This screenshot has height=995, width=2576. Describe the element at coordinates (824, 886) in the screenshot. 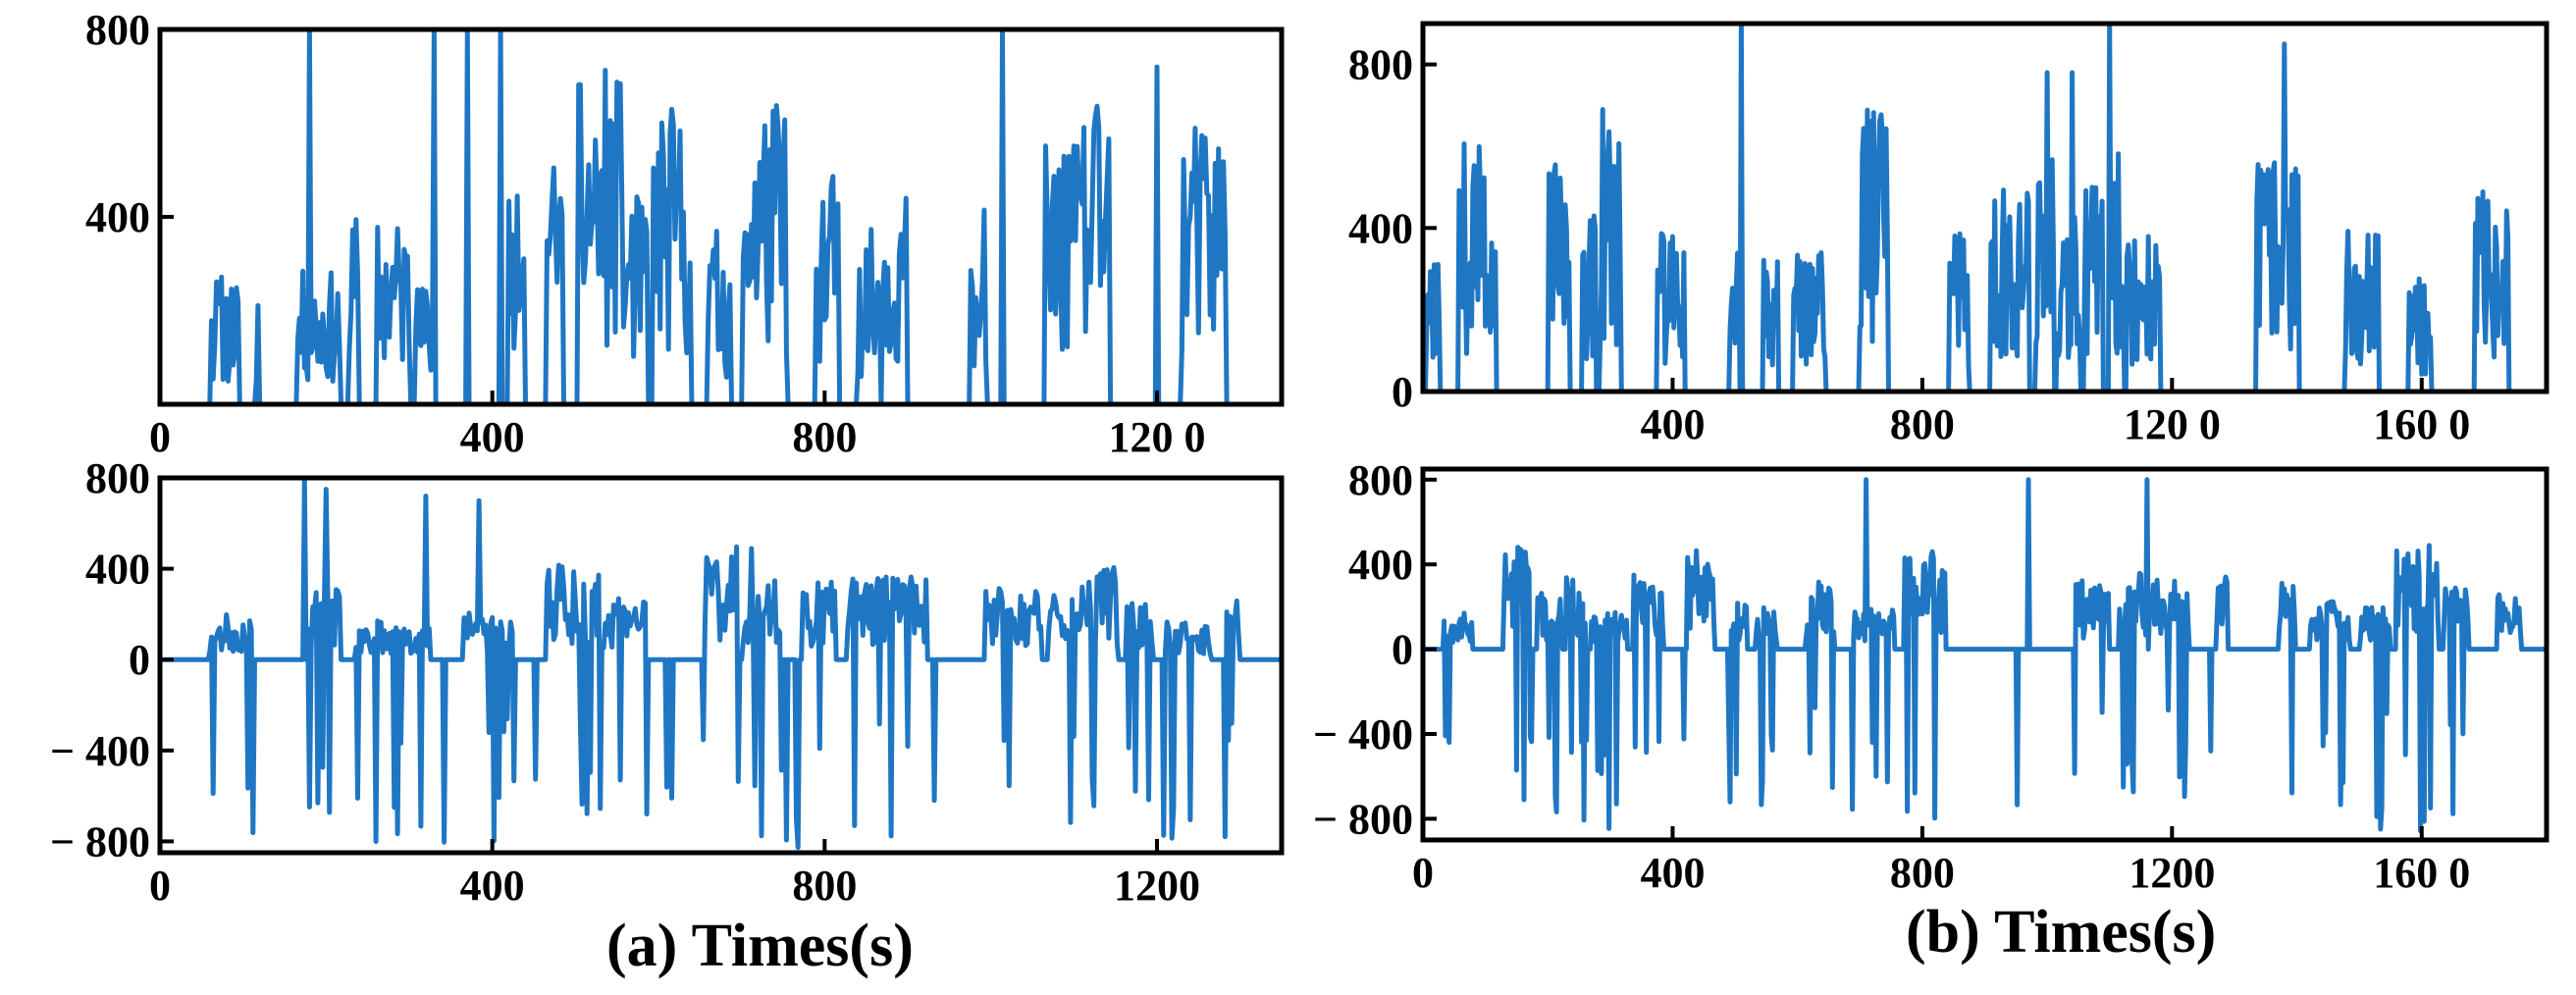

I see `x-tick-label-a-bottom-2: 800` at that location.